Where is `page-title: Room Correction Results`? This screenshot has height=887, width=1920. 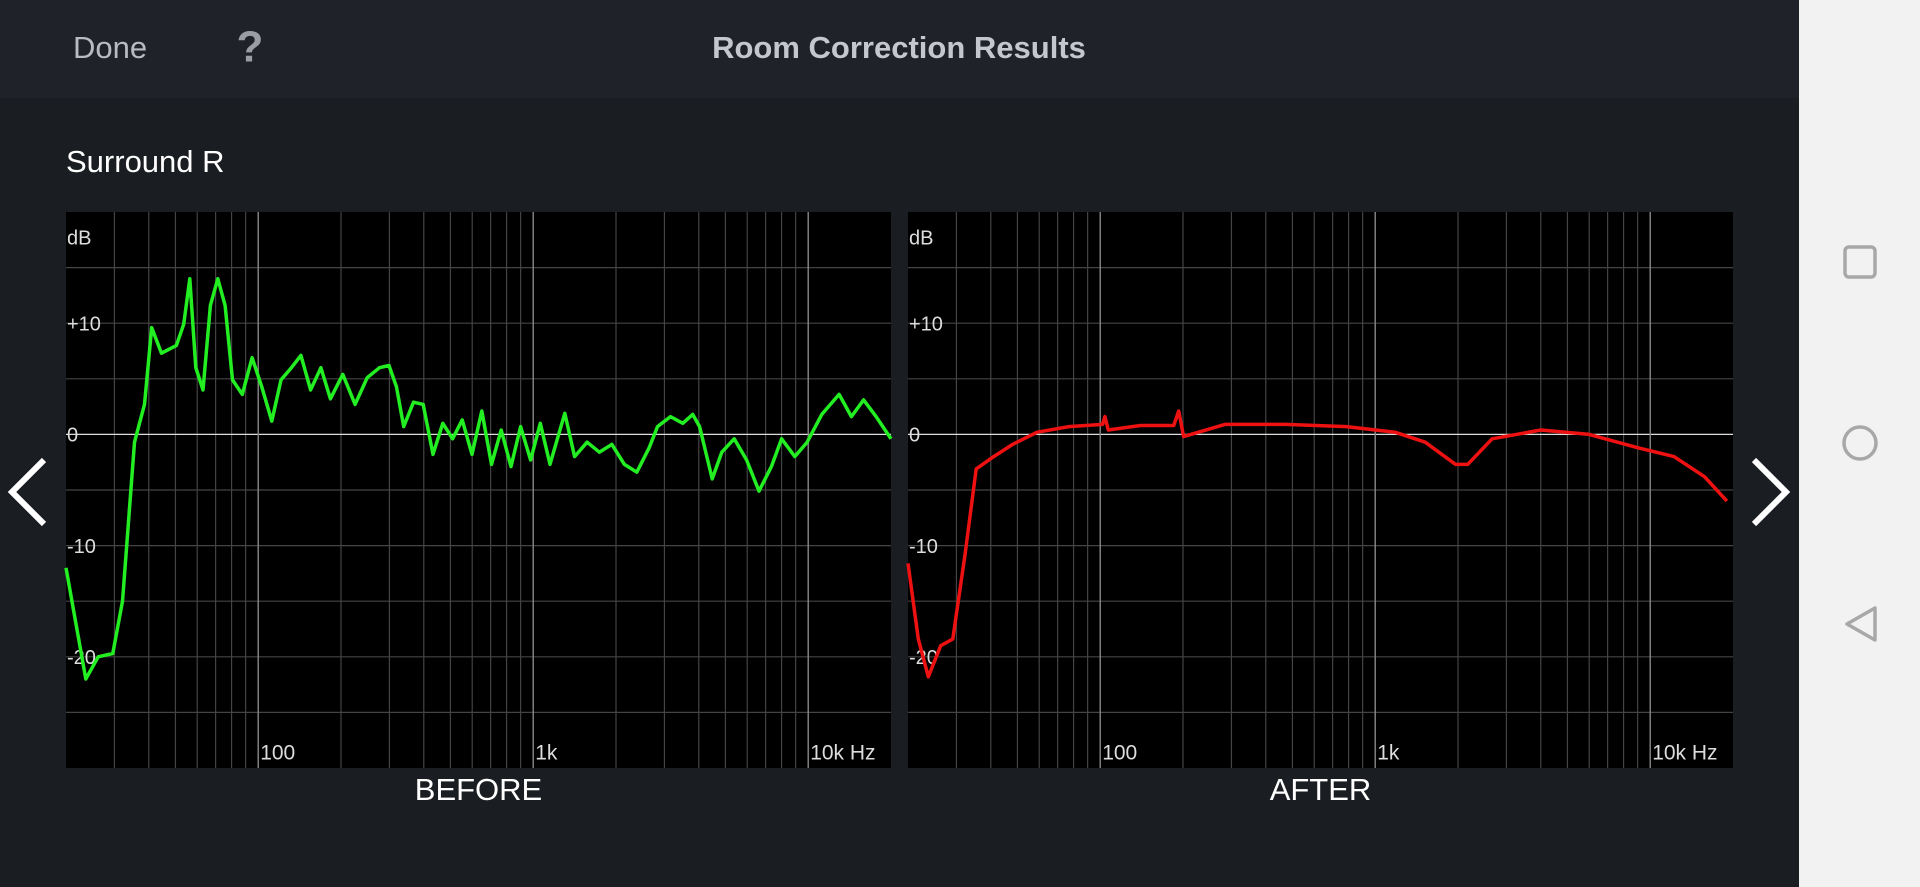 page-title: Room Correction Results is located at coordinates (899, 47).